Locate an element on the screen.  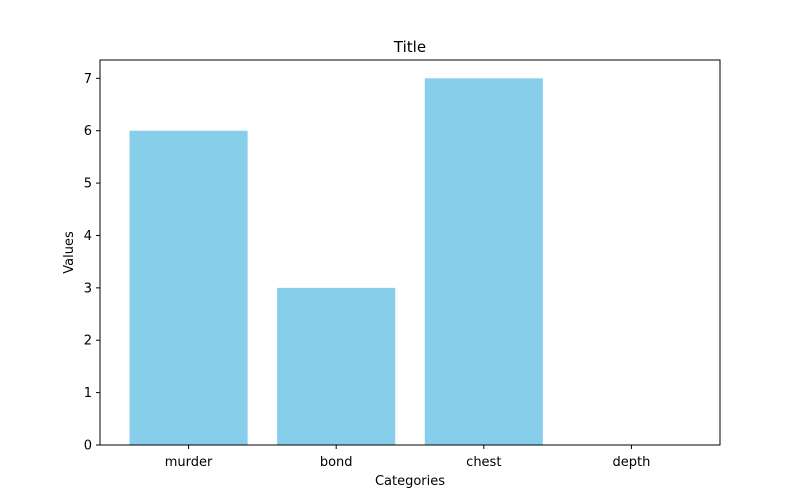
x-axis-label: Categories is located at coordinates (410, 481).